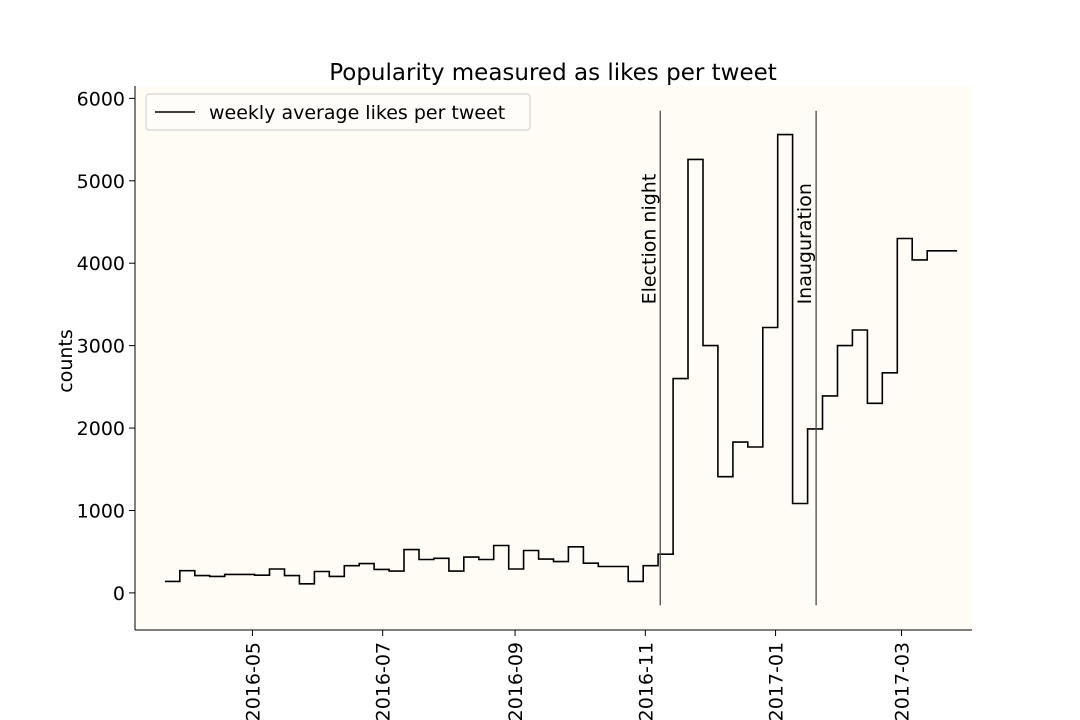 This screenshot has height=720, width=1080. Describe the element at coordinates (101, 264) in the screenshot. I see `y-tick-label: 4000` at that location.